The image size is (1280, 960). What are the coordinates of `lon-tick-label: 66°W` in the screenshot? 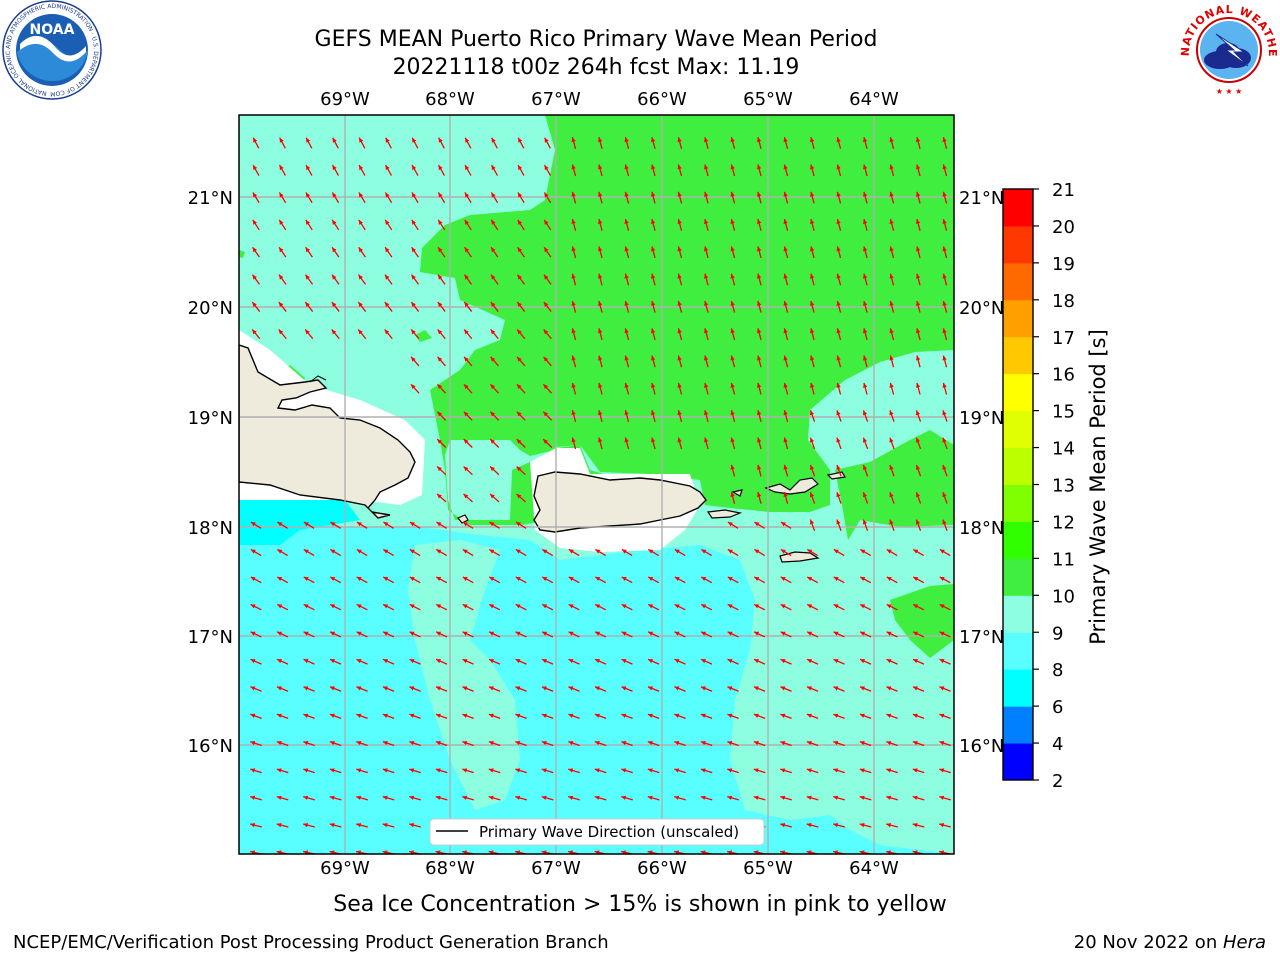 It's located at (662, 99).